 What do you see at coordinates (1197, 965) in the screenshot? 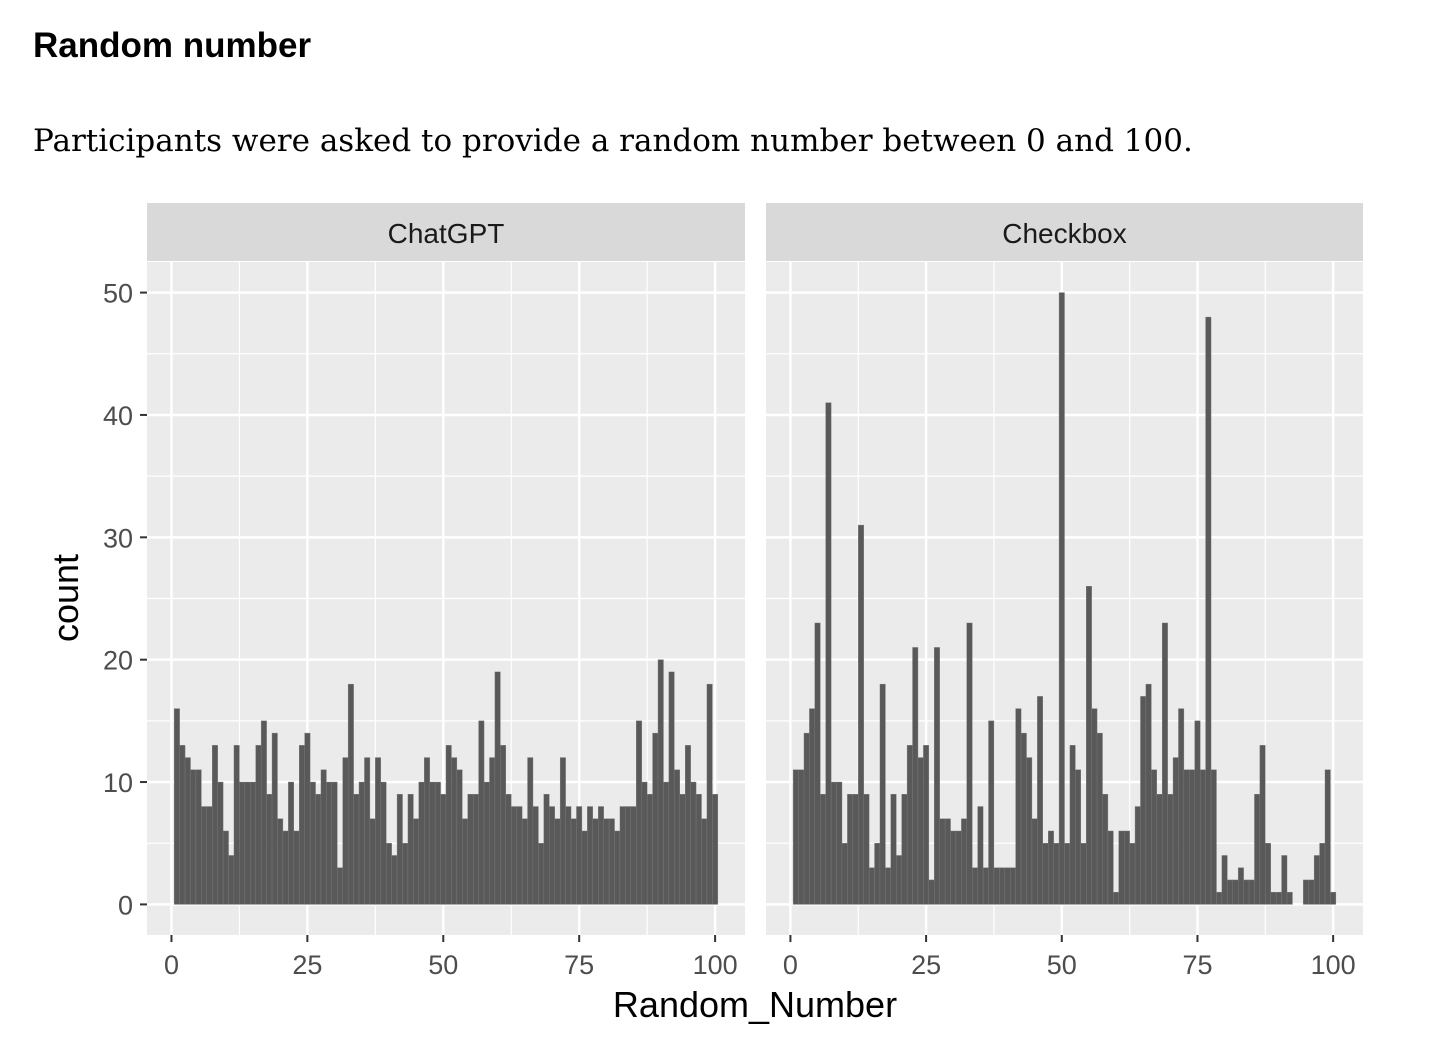
I see `x-tick-label: 75` at bounding box center [1197, 965].